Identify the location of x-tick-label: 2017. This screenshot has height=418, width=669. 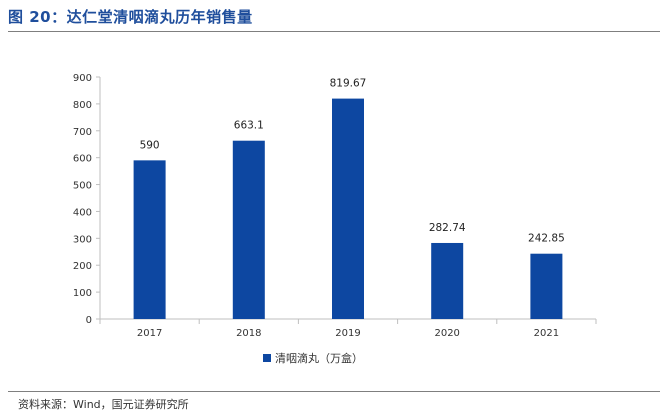
(149, 333).